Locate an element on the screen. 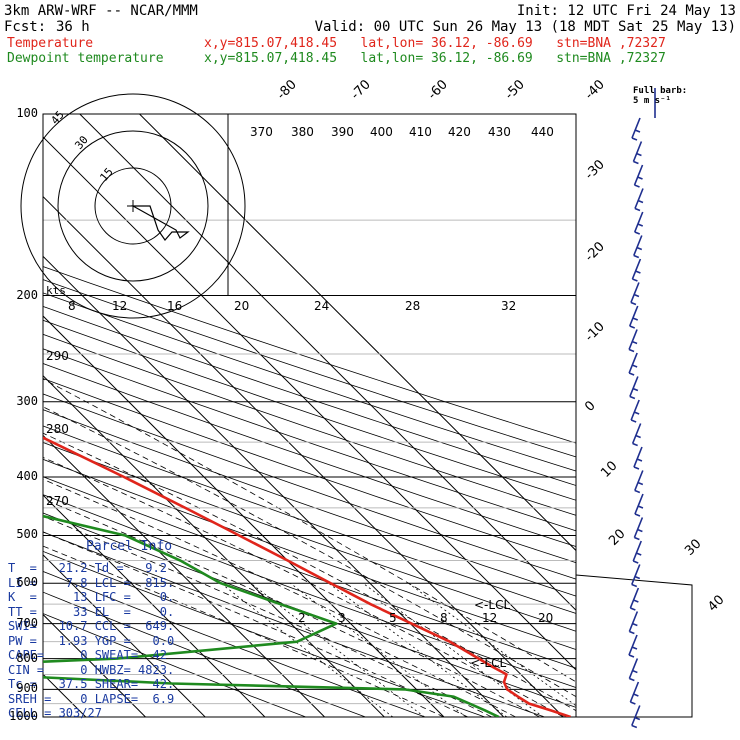  pressure-label: 900 is located at coordinates (27, 688).